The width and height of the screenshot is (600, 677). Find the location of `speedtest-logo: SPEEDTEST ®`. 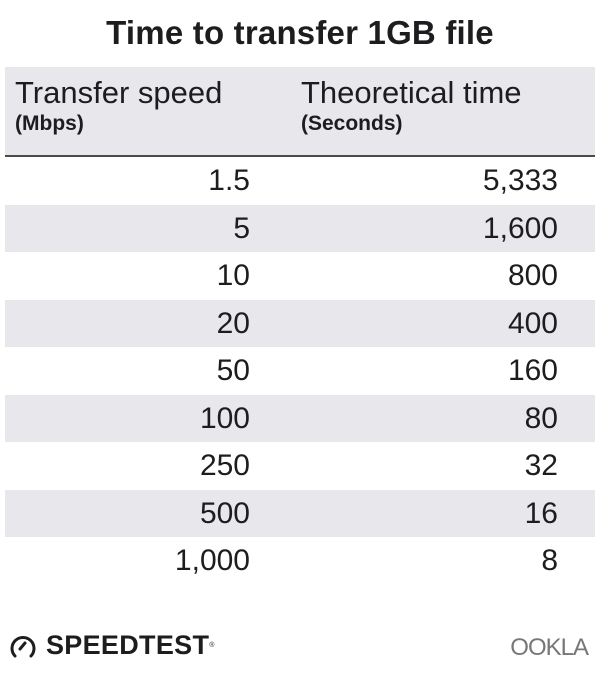

speedtest-logo: SPEEDTEST ® is located at coordinates (111, 645).